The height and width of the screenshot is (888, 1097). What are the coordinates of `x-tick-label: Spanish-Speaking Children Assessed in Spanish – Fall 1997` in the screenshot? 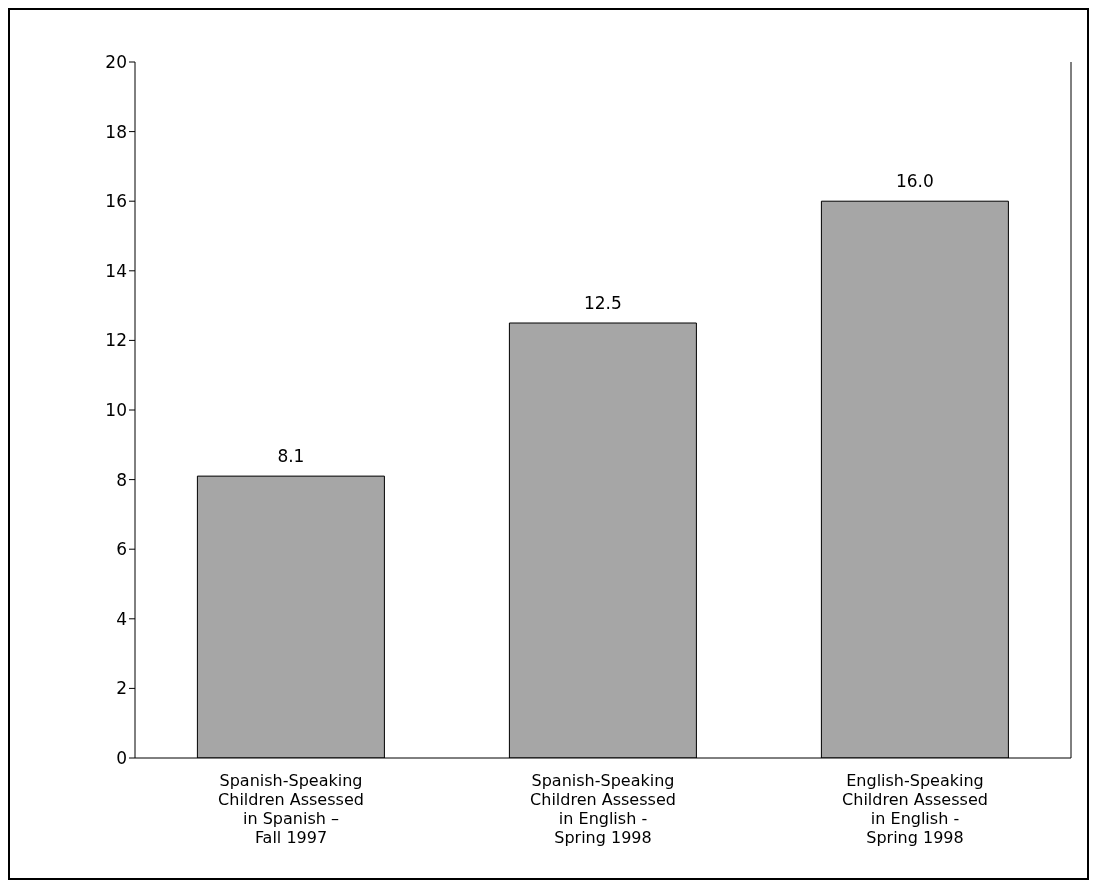 It's located at (291, 809).